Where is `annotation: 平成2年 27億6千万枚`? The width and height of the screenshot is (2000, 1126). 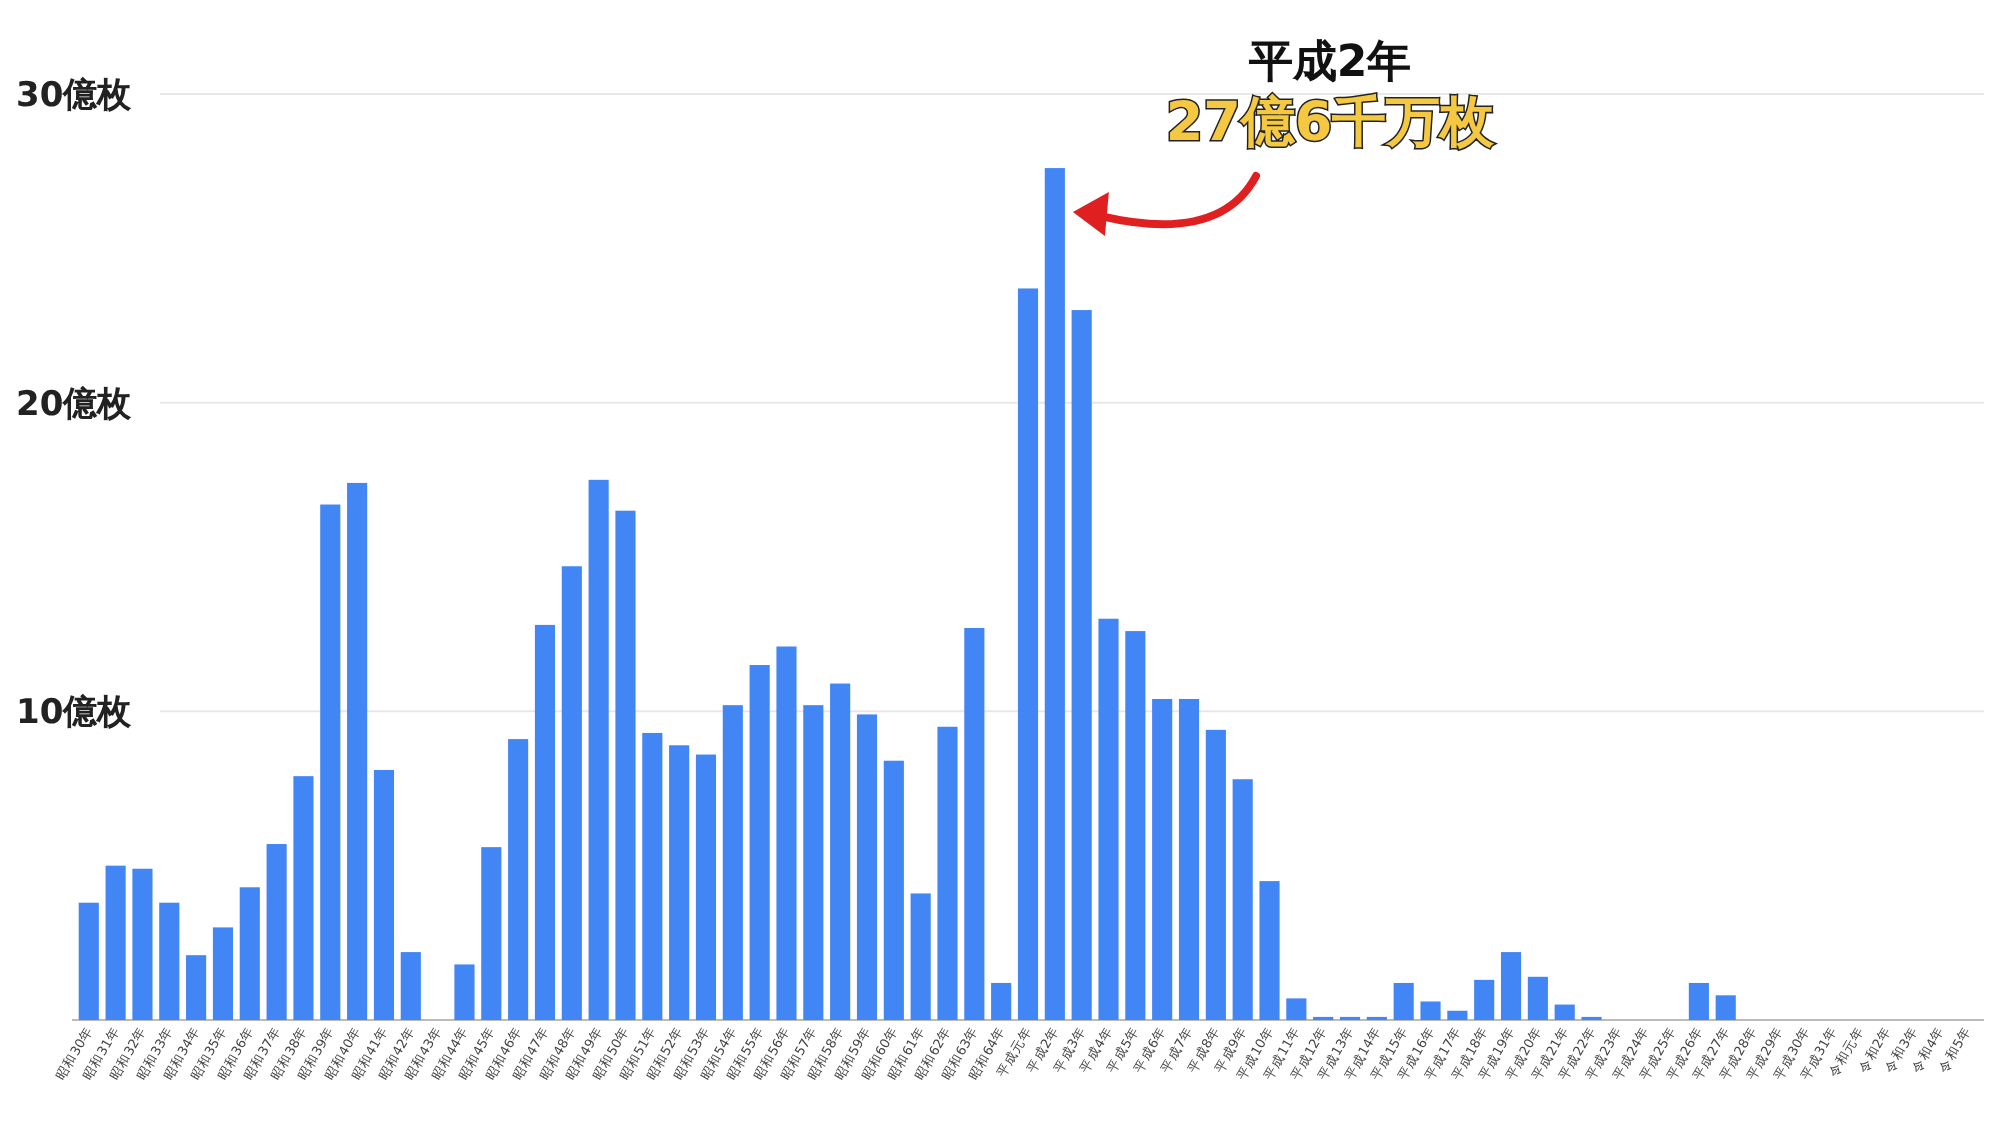
annotation: 平成2年 27億6千万枚 is located at coordinates (1331, 96).